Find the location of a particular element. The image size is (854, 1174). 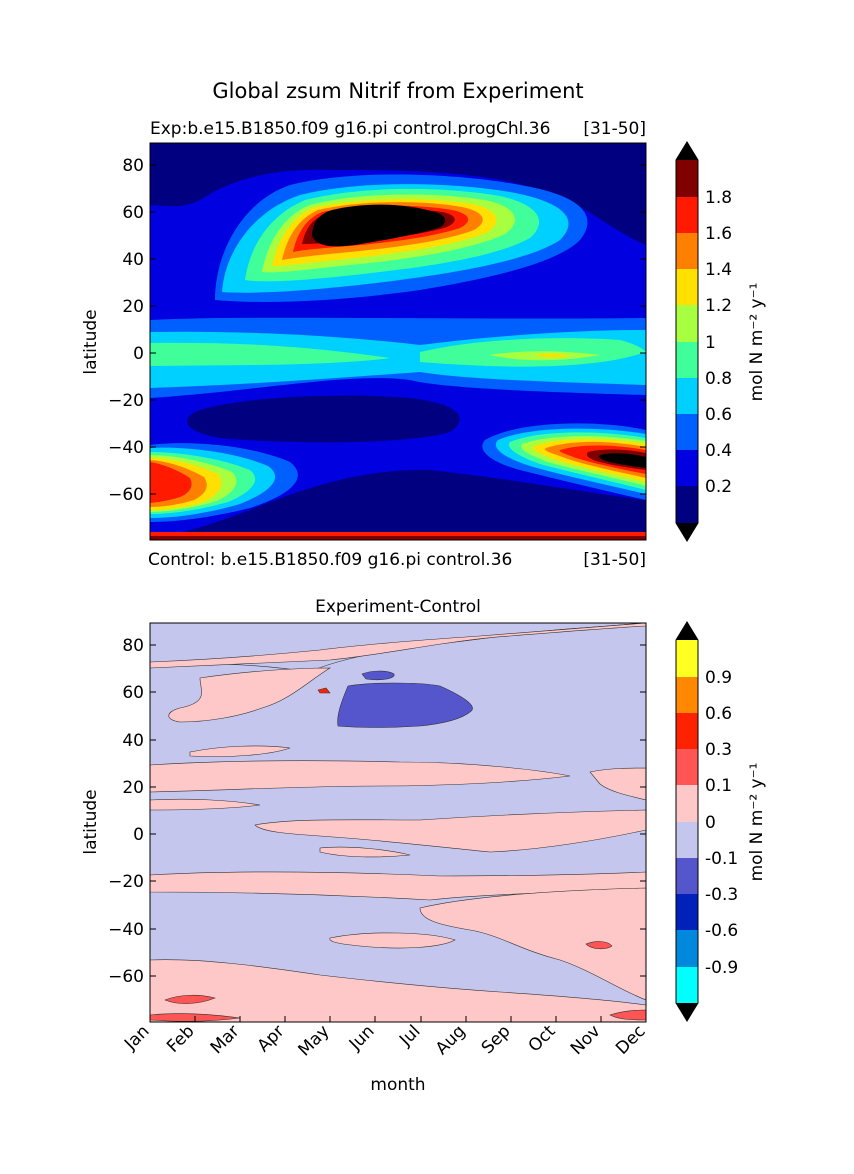

bottom-ytick-label: 60 is located at coordinates (133, 693).